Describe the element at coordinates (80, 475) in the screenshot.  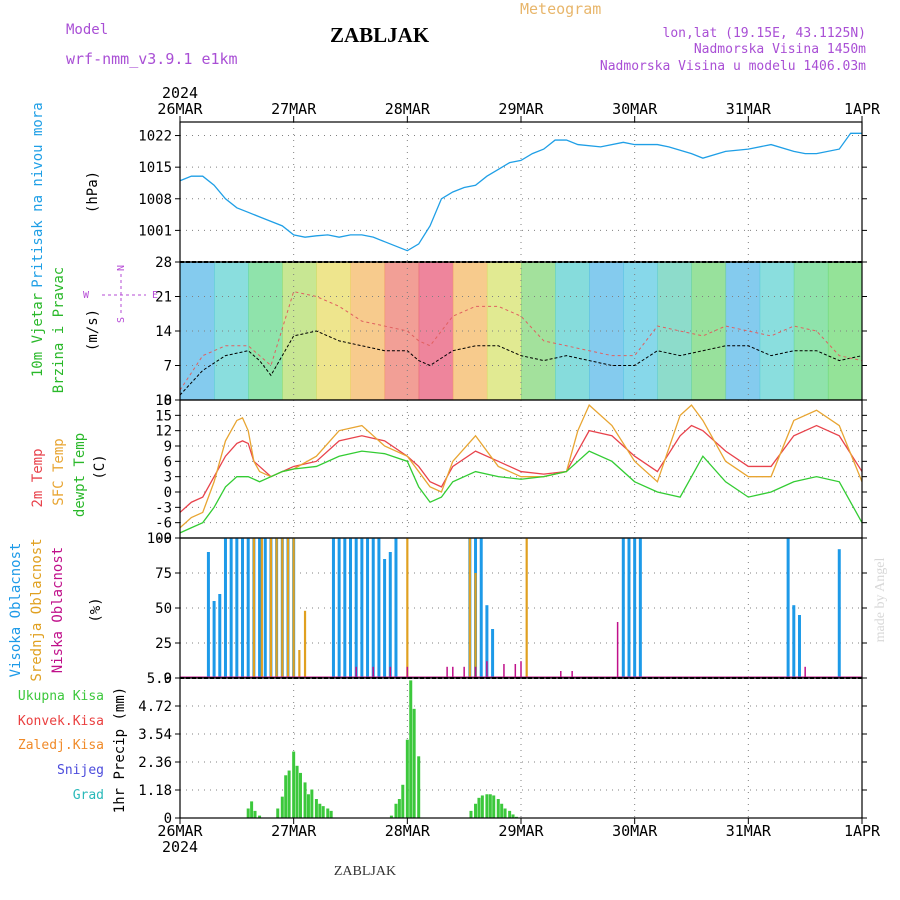
I see `temp-ylabel-3: dewpt Temp` at that location.